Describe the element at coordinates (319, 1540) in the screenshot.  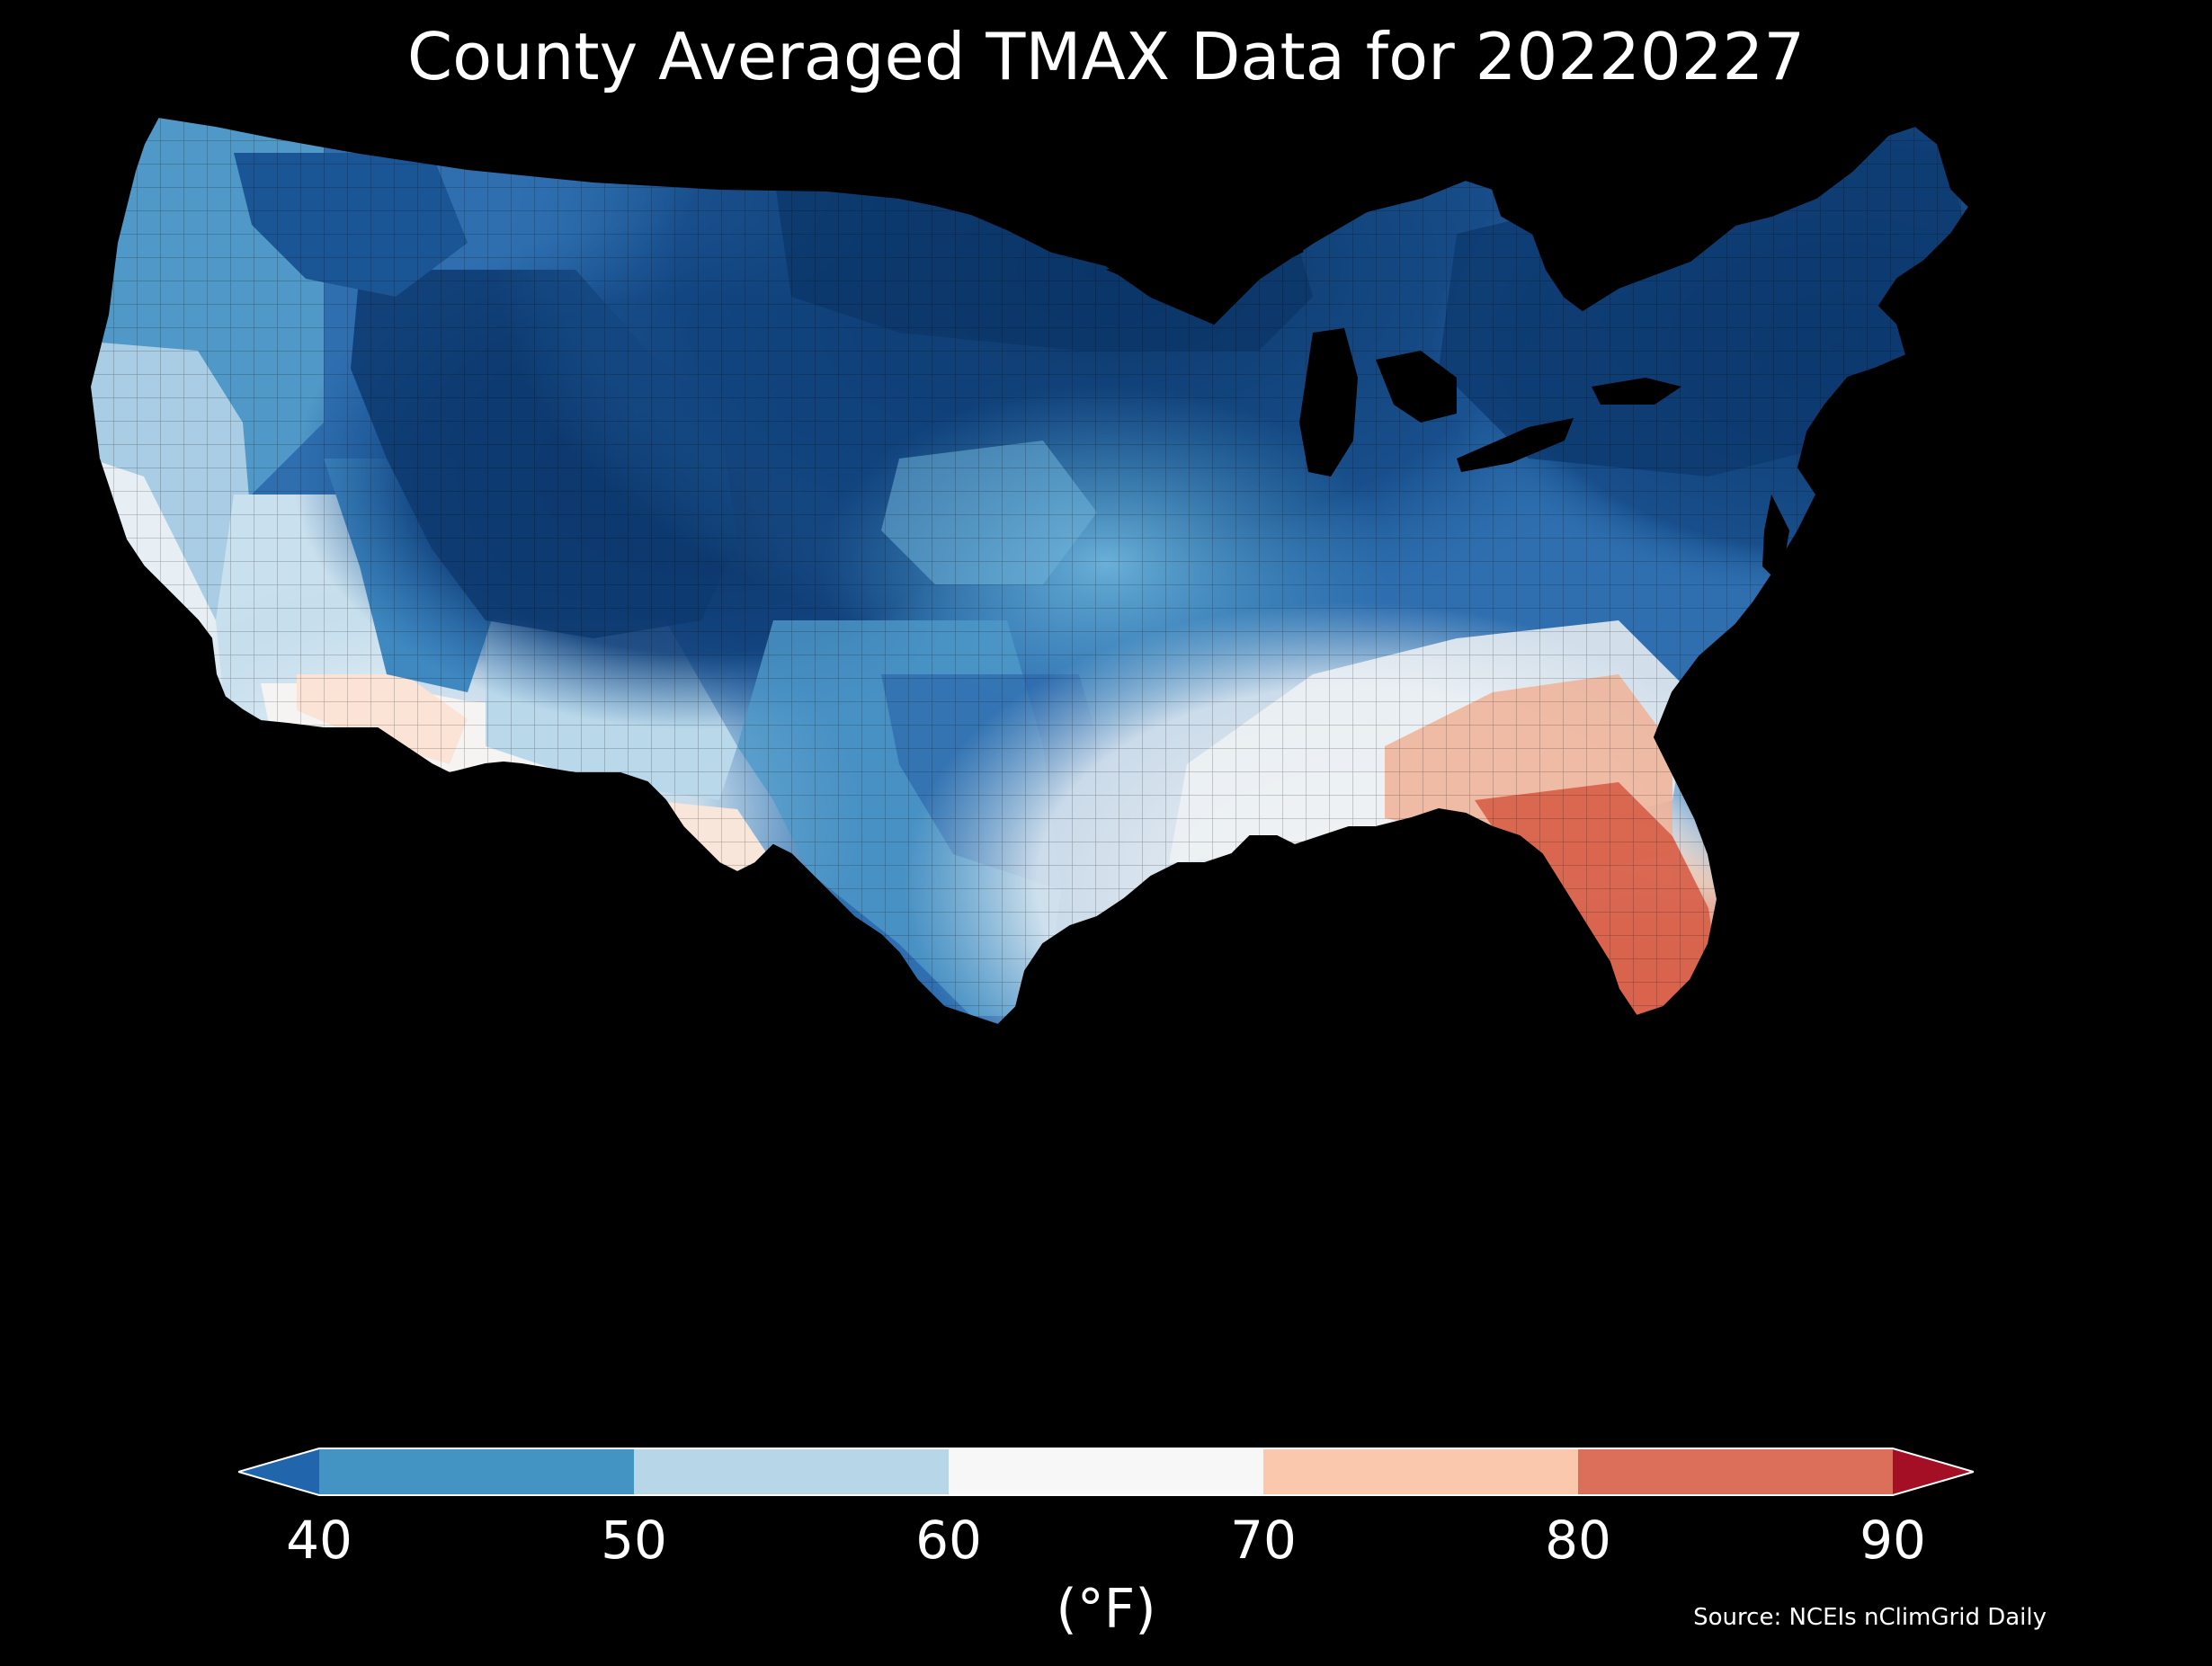
I see `tick-label: 40` at that location.